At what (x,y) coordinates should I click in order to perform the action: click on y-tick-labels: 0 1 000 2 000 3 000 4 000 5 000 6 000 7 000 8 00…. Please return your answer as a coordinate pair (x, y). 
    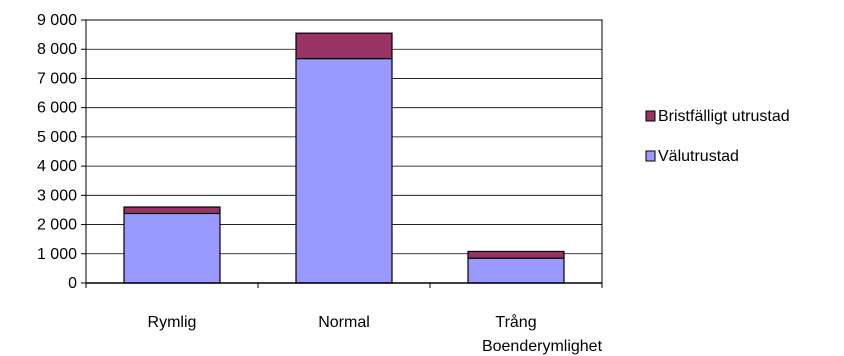
    Looking at the image, I should click on (57, 152).